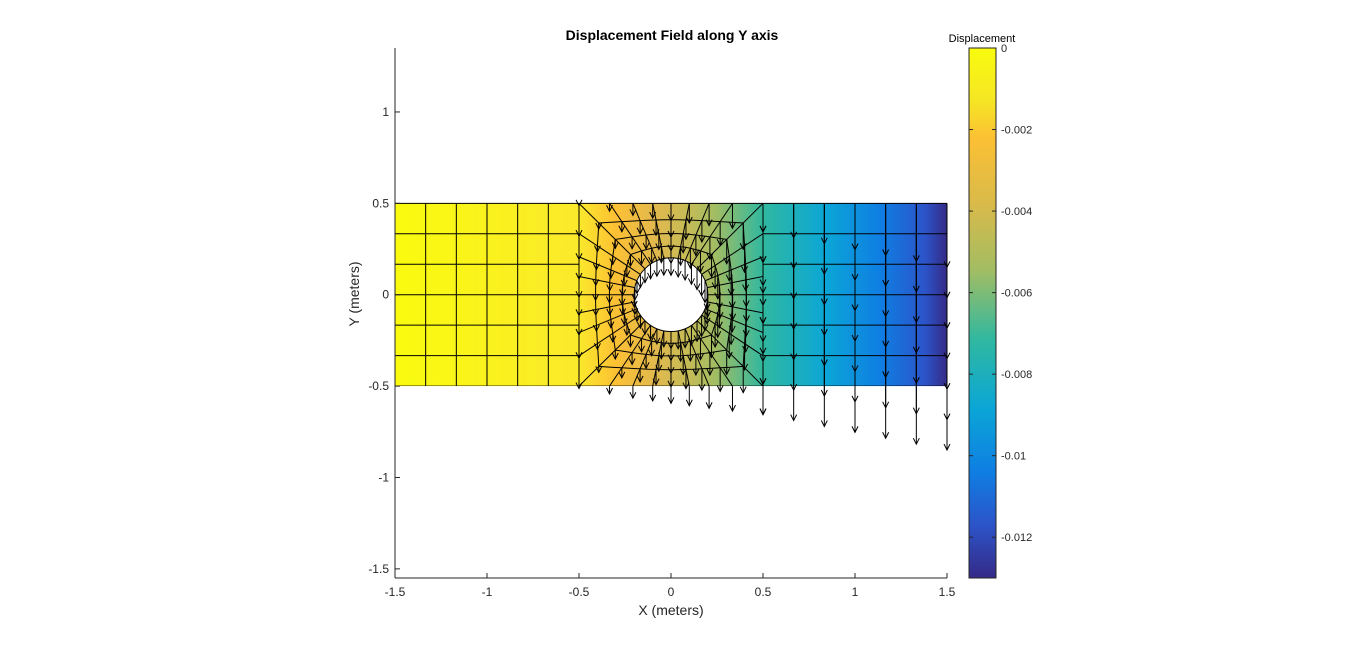 This screenshot has height=651, width=1366. I want to click on colorbar-tick-label: -0.002, so click(1016, 131).